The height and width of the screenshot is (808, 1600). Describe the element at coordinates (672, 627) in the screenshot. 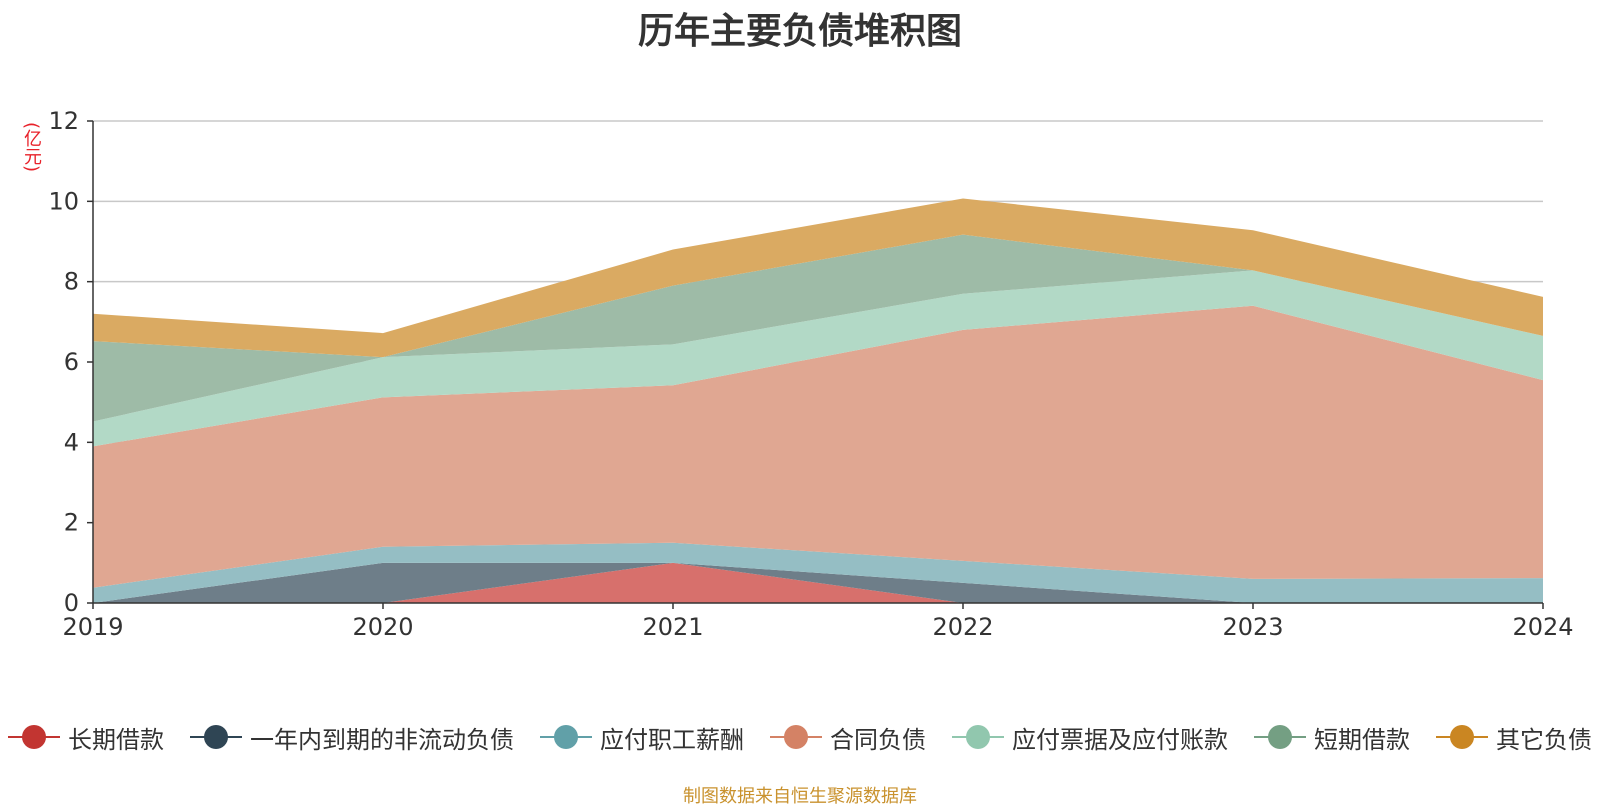

I see `x-tick-label: 2021` at that location.